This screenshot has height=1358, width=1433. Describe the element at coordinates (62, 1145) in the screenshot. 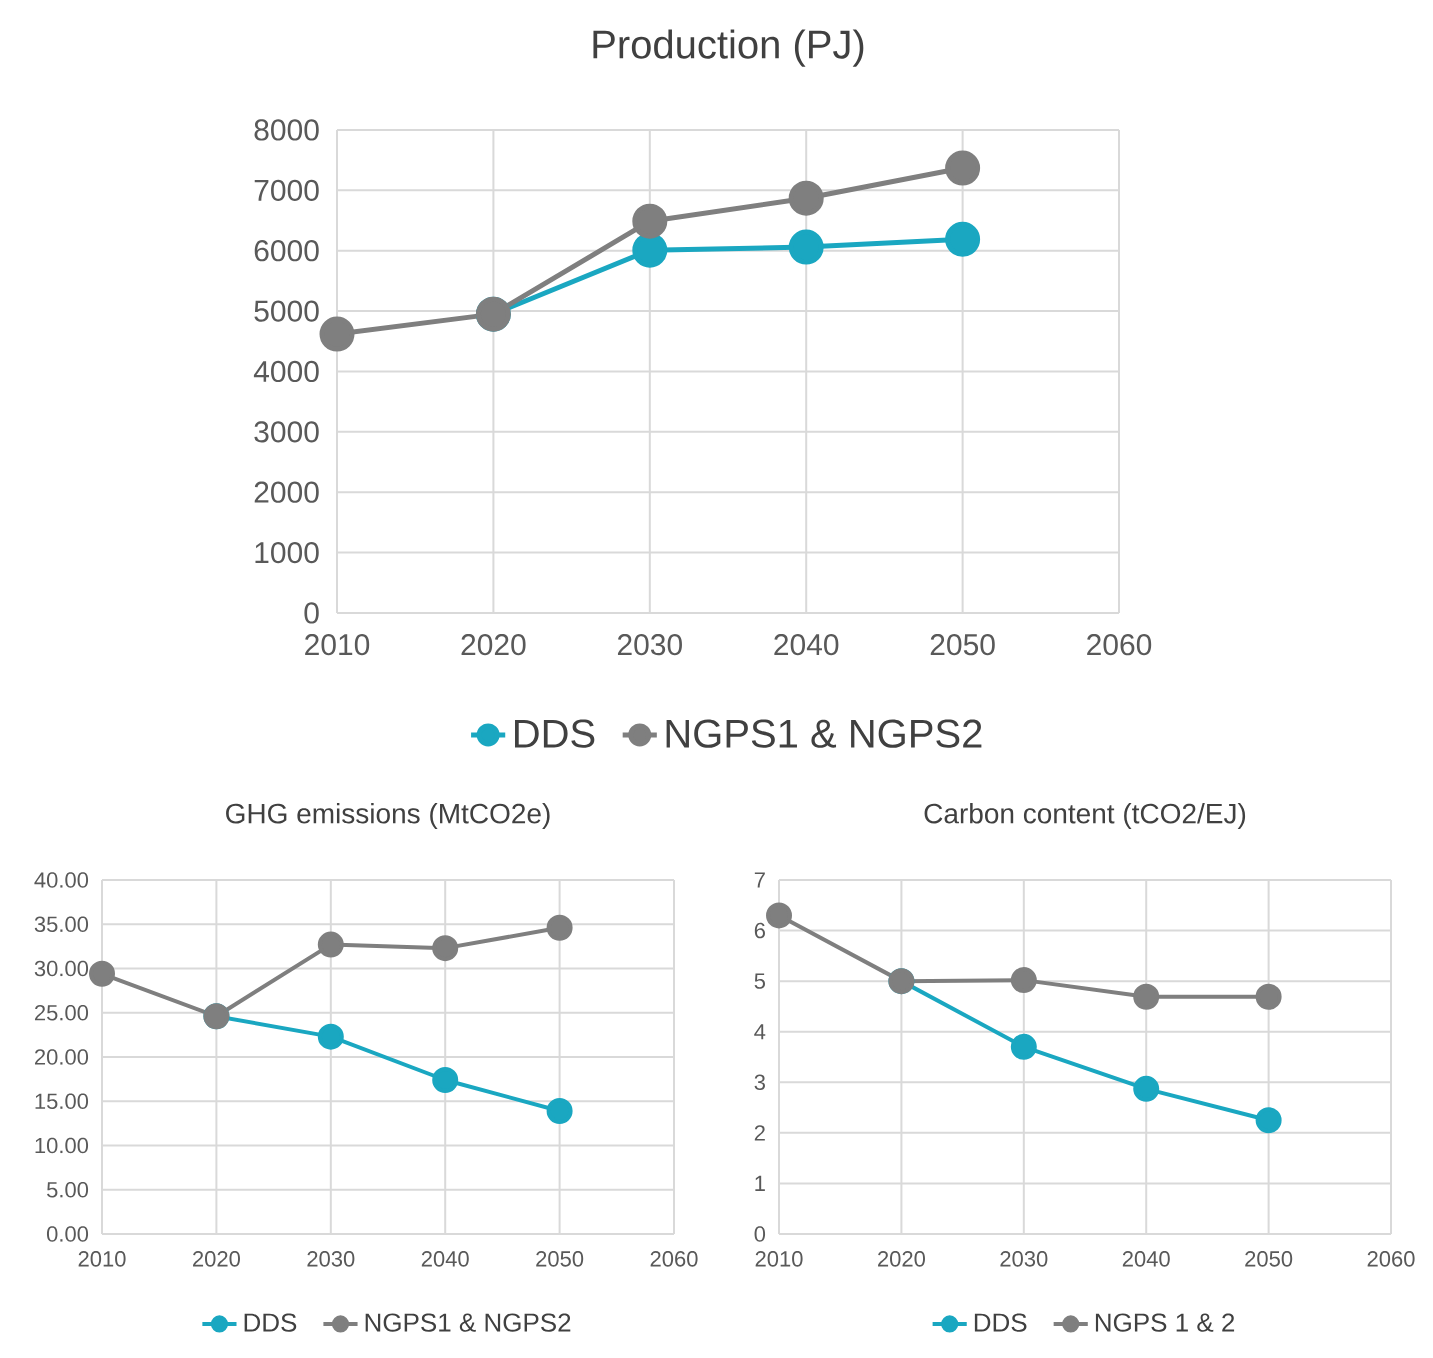

I see `y-tick-label: 10.00` at that location.